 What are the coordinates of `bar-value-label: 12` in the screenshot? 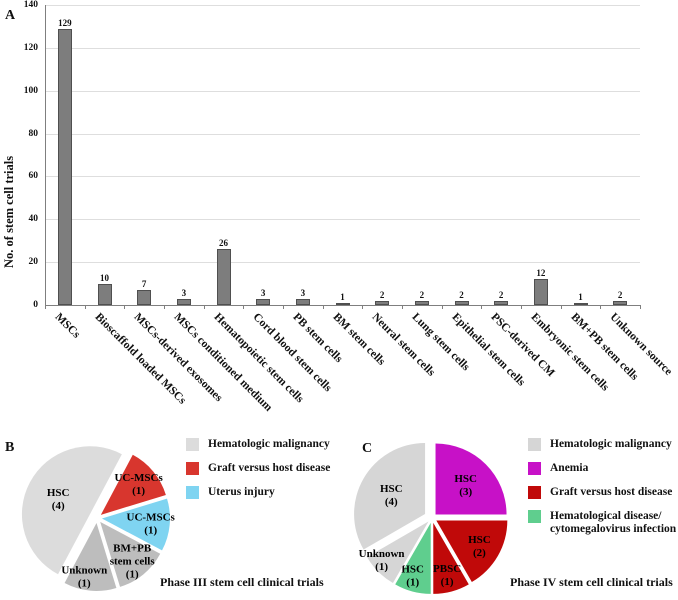 It's located at (541, 273).